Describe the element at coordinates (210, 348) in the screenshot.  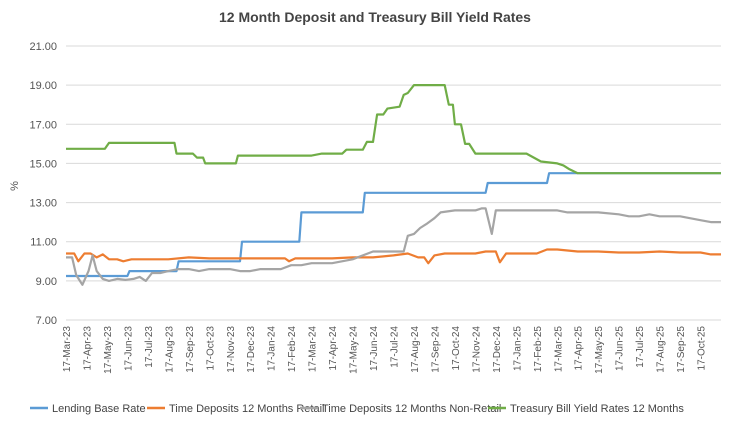
I see `x-tick-label: 17-Oct-23` at that location.